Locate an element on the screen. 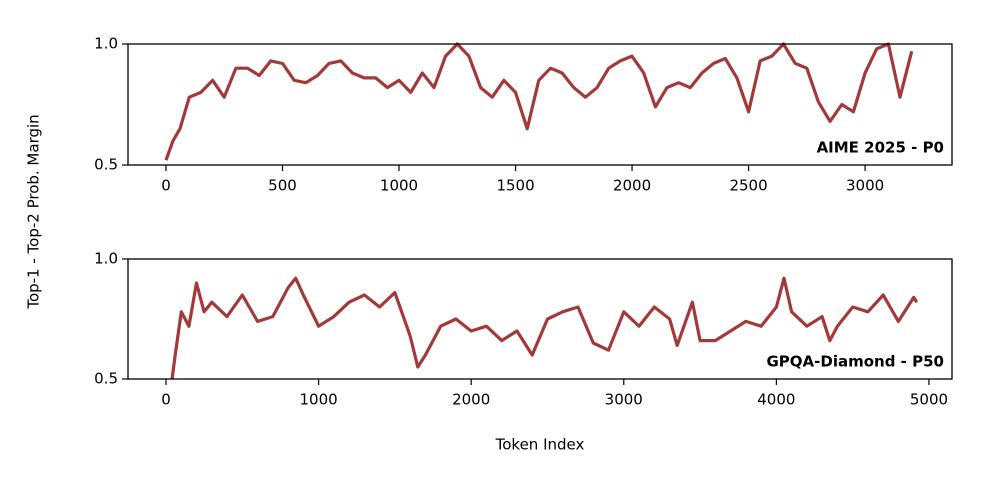 Image resolution: width=996 pixels, height=498 pixels. annotation: AIME 2025 - P0 is located at coordinates (880, 148).